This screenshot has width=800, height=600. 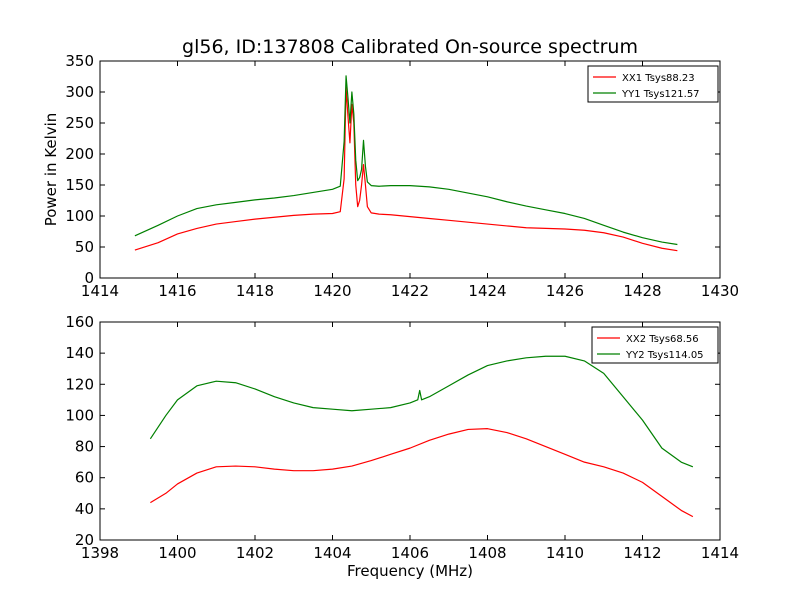 I want to click on x-tick-label: 1426, so click(x=565, y=291).